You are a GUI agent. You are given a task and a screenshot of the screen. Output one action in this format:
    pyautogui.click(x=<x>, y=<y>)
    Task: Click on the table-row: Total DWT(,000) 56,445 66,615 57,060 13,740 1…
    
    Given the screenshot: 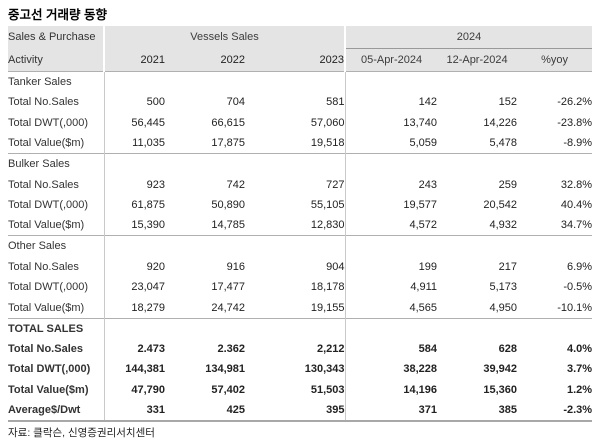 What is the action you would take?
    pyautogui.click(x=300, y=123)
    